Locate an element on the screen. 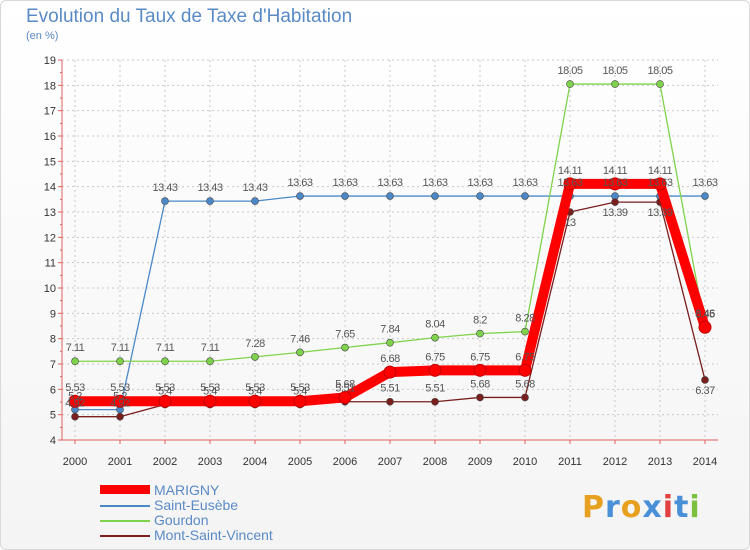 The image size is (750, 550). y-tick-label: 18 is located at coordinates (50, 86).